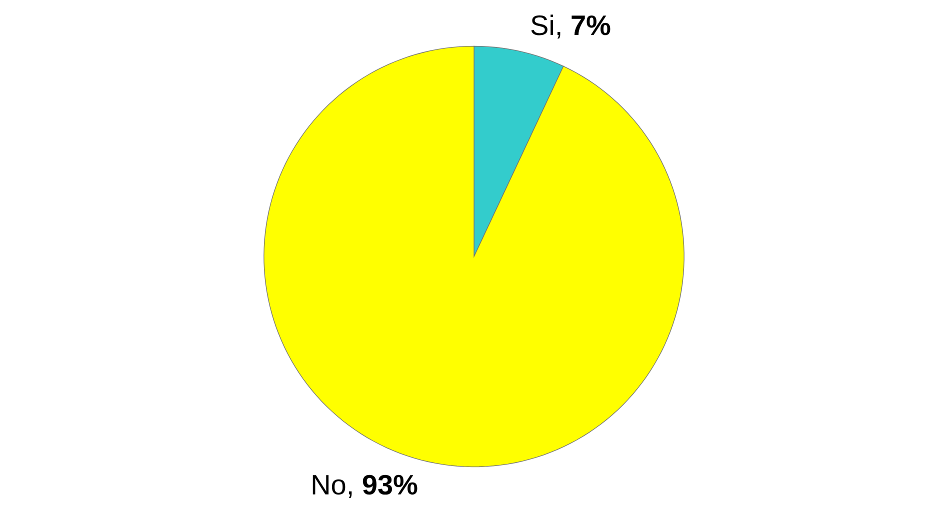 This screenshot has height=513, width=948. What do you see at coordinates (383, 486) in the screenshot?
I see `data-label: , 93%` at bounding box center [383, 486].